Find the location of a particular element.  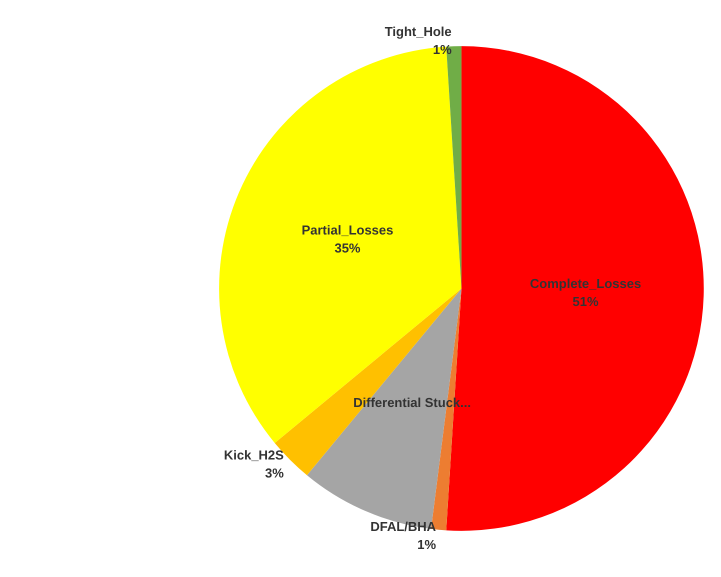

data-label: 1% is located at coordinates (426, 544).